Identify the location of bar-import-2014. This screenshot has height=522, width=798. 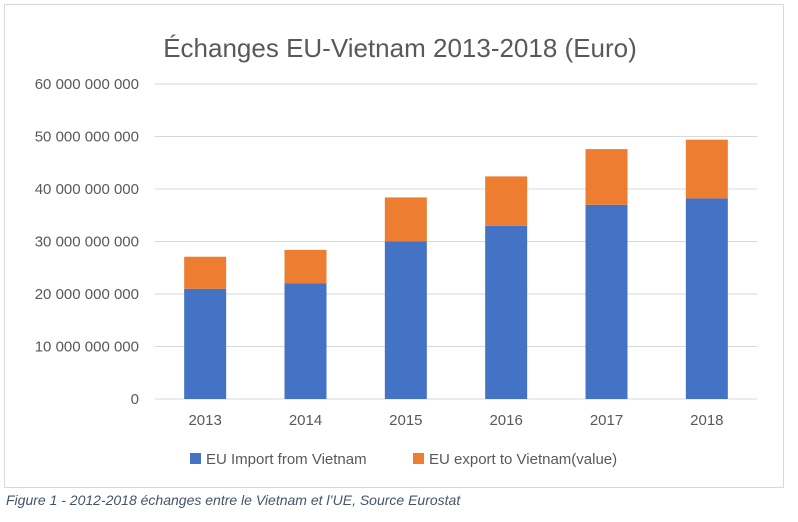
(305, 341).